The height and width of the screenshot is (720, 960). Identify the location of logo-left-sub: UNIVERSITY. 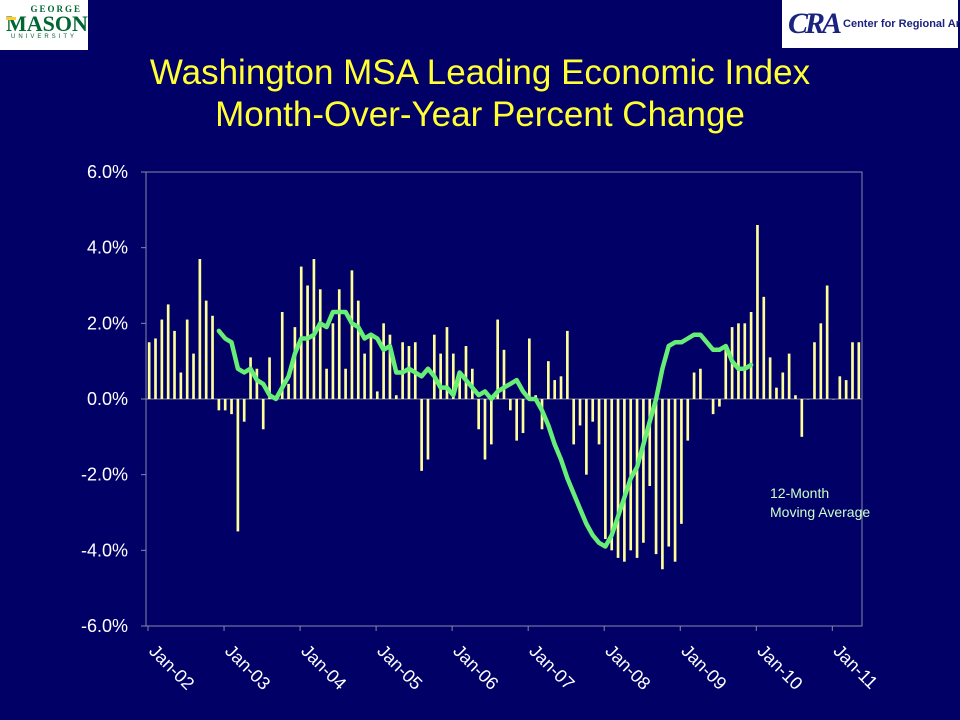
(43, 37).